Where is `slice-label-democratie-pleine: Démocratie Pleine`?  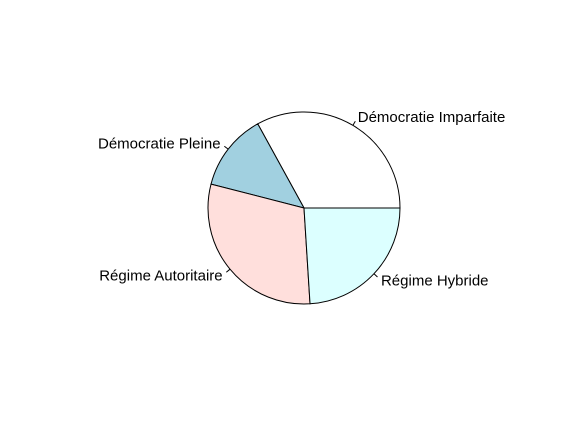
slice-label-democratie-pleine: Démocratie Pleine is located at coordinates (159, 143).